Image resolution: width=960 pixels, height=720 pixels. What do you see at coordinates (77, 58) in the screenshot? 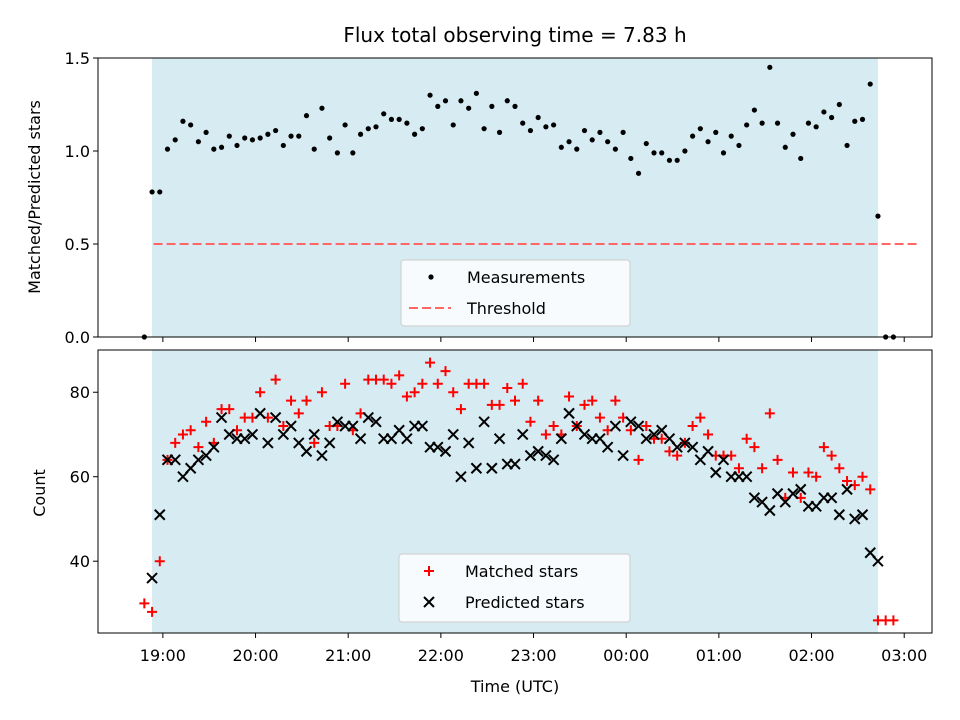
I see `y-tick-label: 1.5` at bounding box center [77, 58].